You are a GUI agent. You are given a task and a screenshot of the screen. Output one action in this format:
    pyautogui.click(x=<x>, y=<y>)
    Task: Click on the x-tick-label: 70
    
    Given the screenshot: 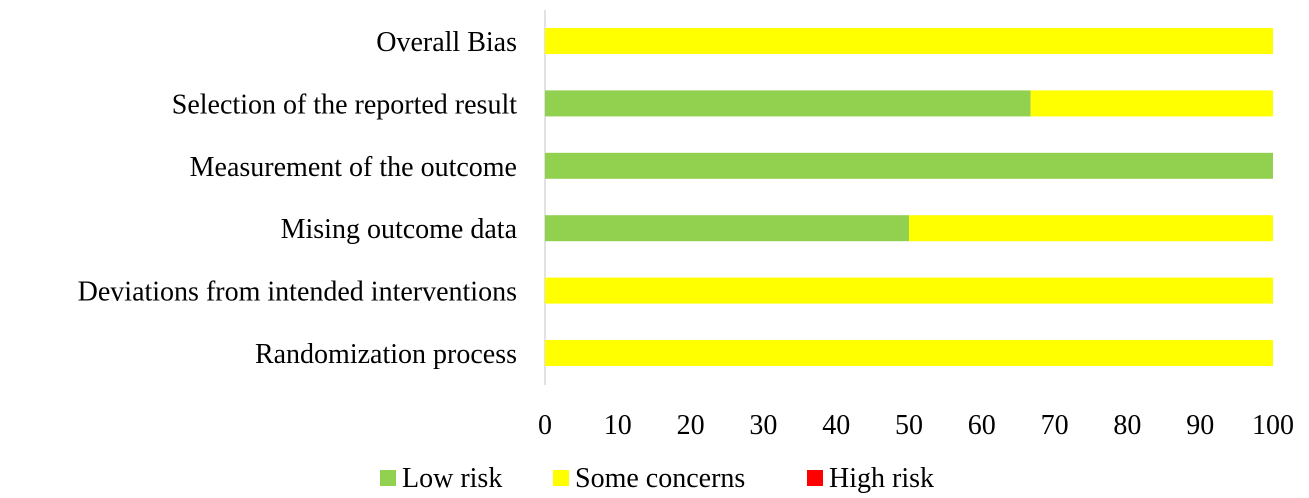 What is the action you would take?
    pyautogui.click(x=1055, y=425)
    